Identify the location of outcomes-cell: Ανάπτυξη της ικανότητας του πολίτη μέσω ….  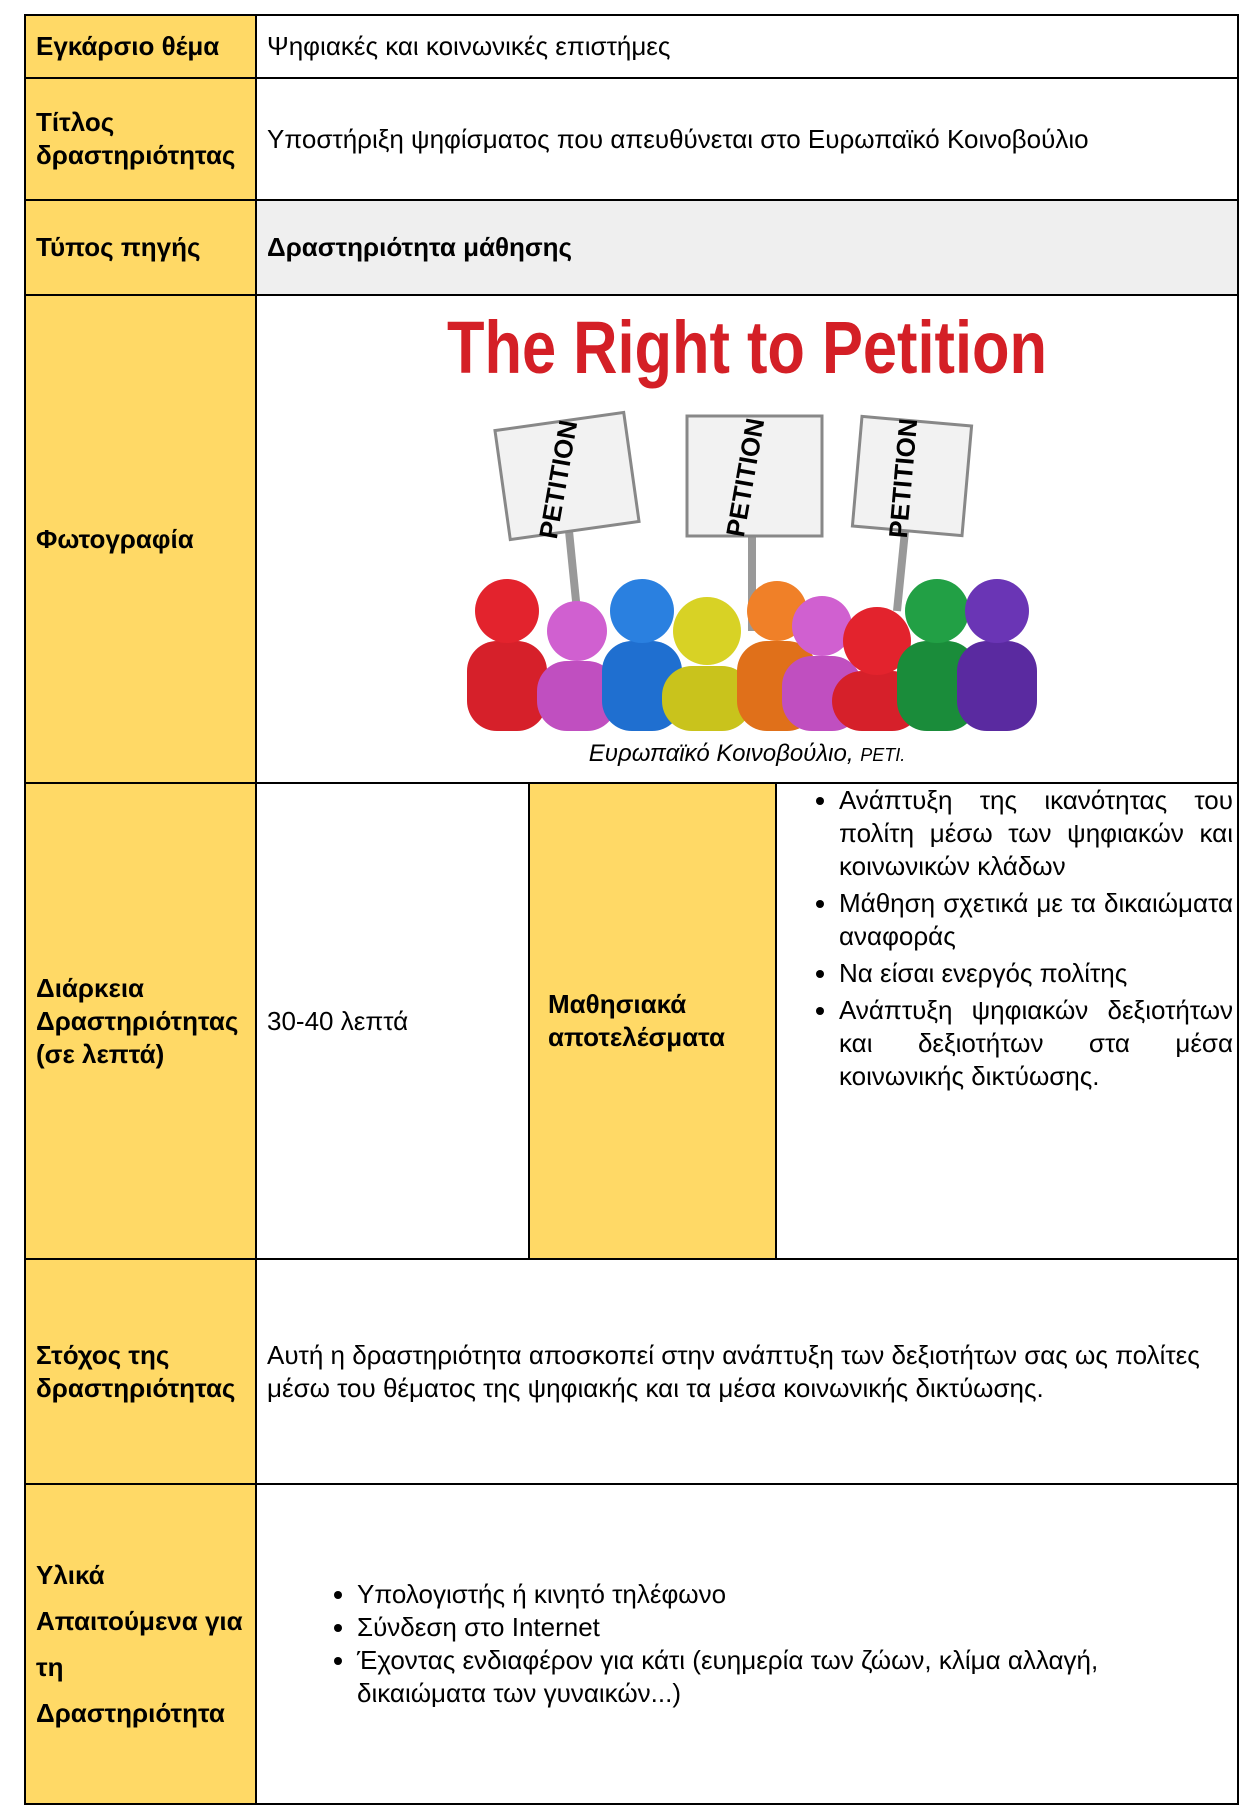
(1007, 1021).